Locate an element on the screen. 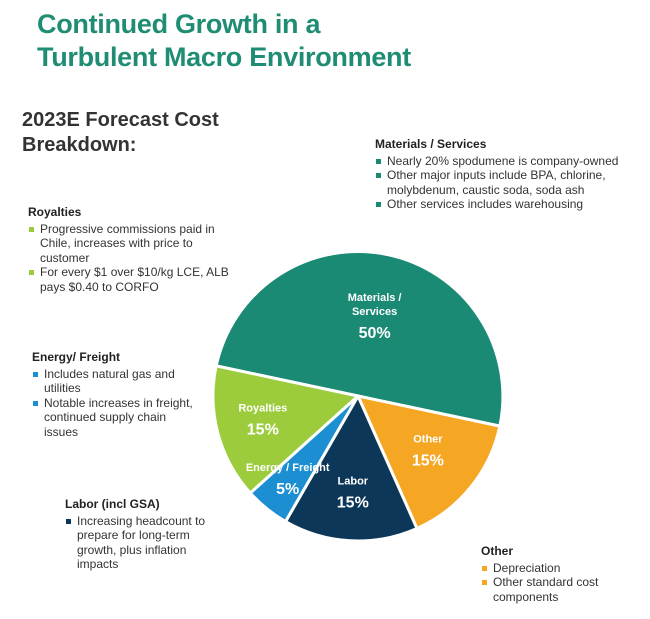  other-note-heading: Other is located at coordinates (497, 551).